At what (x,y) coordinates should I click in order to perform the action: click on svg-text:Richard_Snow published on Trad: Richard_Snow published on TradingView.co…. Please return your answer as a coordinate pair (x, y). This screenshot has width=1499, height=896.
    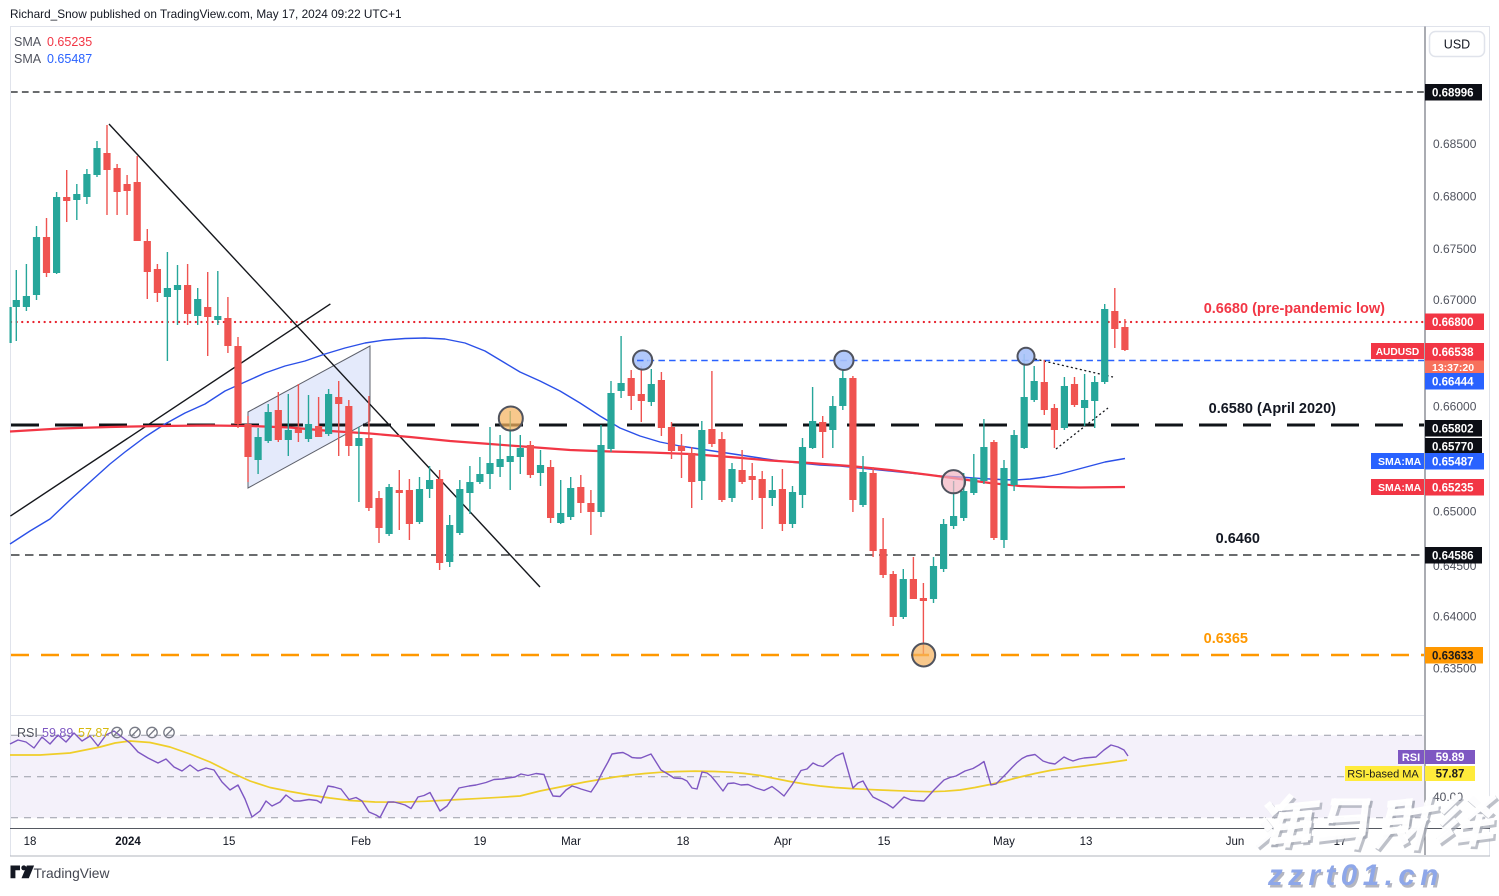
    Looking at the image, I should click on (206, 14).